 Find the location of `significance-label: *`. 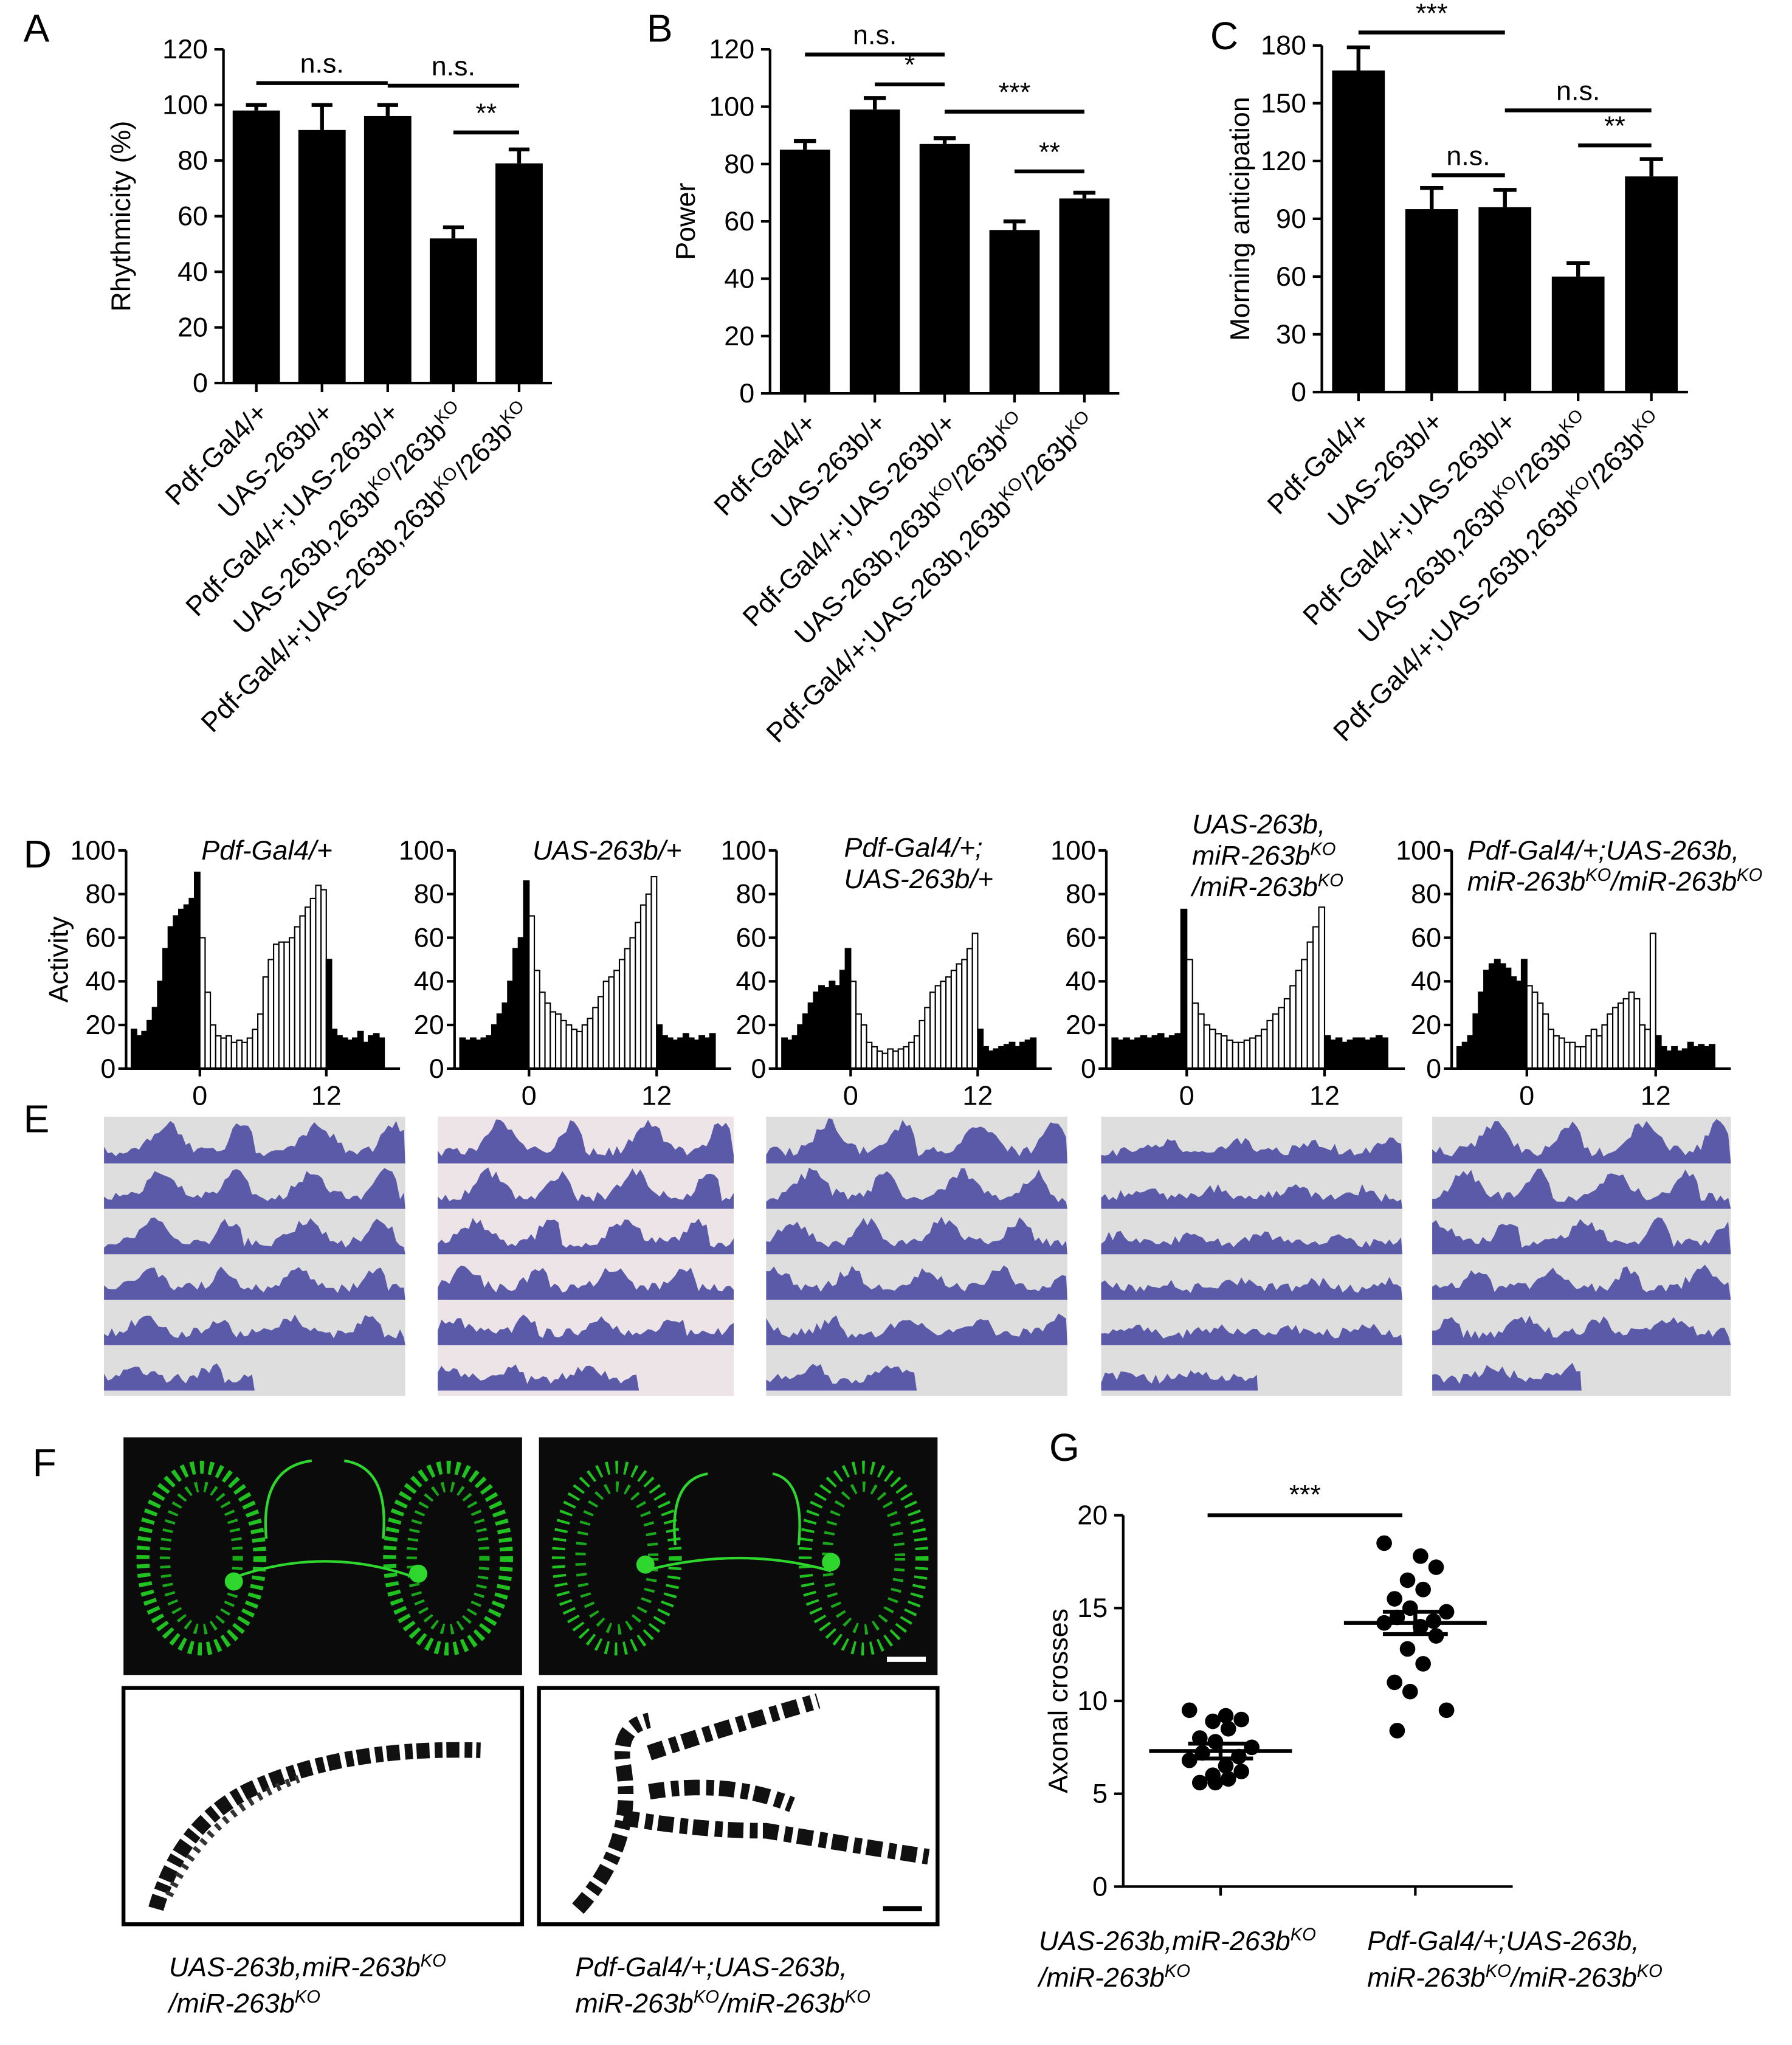

significance-label: * is located at coordinates (910, 64).